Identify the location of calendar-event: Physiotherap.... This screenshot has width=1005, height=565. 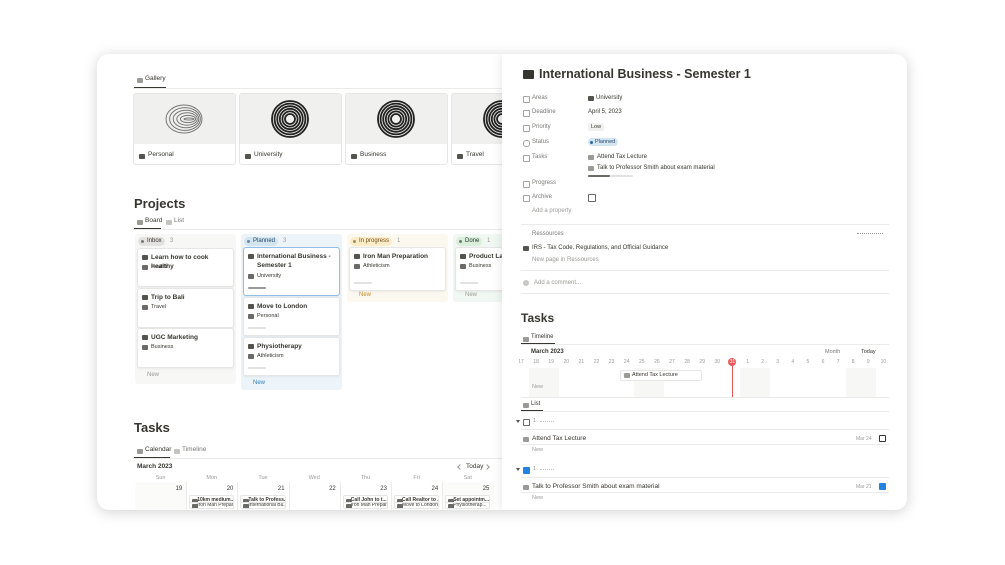
(468, 505).